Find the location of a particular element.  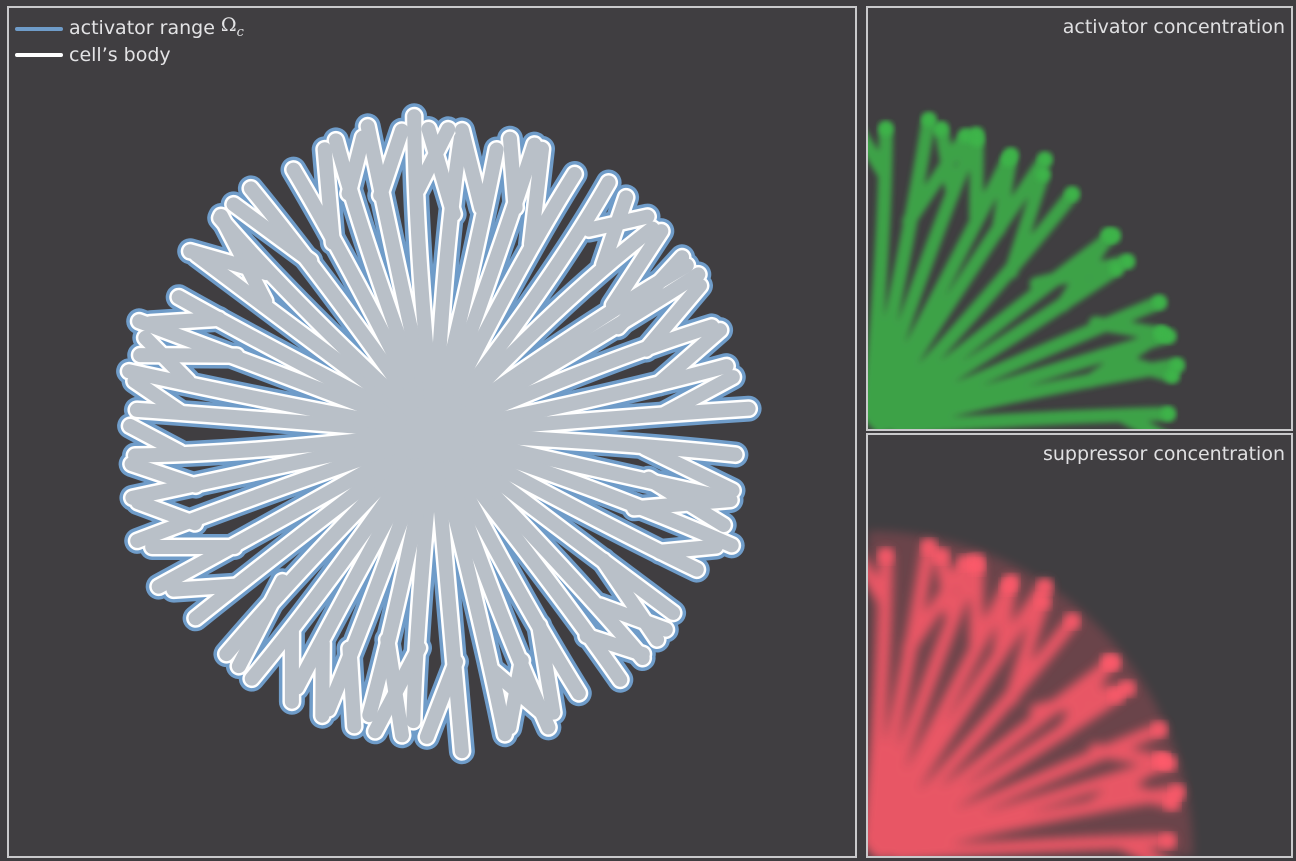

suppressor-concentration-map is located at coordinates (1030, 693).